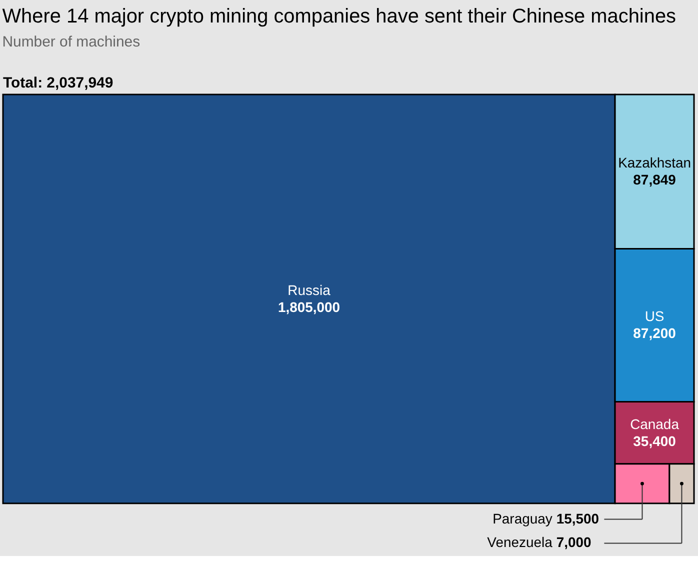 This screenshot has height=569, width=698. What do you see at coordinates (654, 316) in the screenshot?
I see `category-label: US` at bounding box center [654, 316].